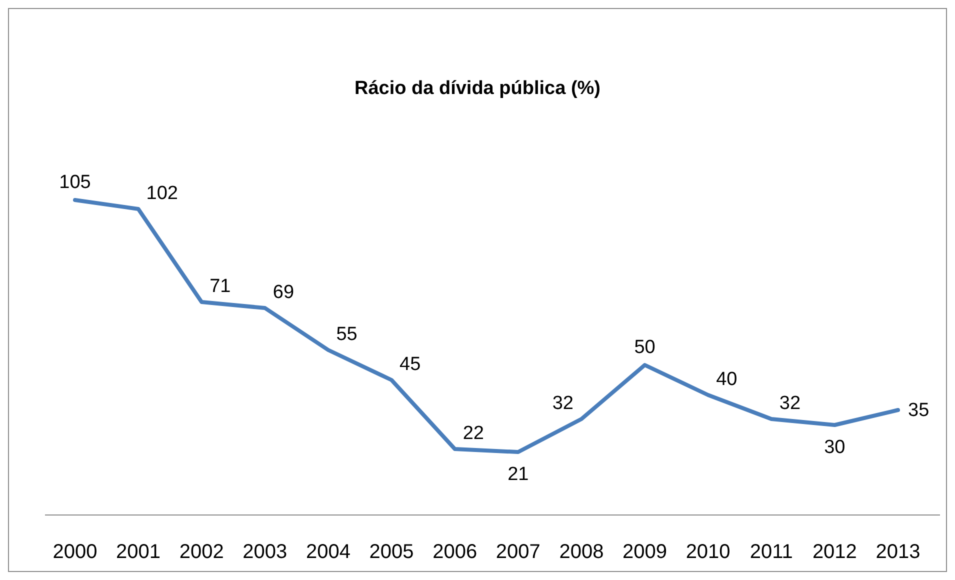 Image resolution: width=955 pixels, height=580 pixels. I want to click on data-label: 45, so click(410, 364).